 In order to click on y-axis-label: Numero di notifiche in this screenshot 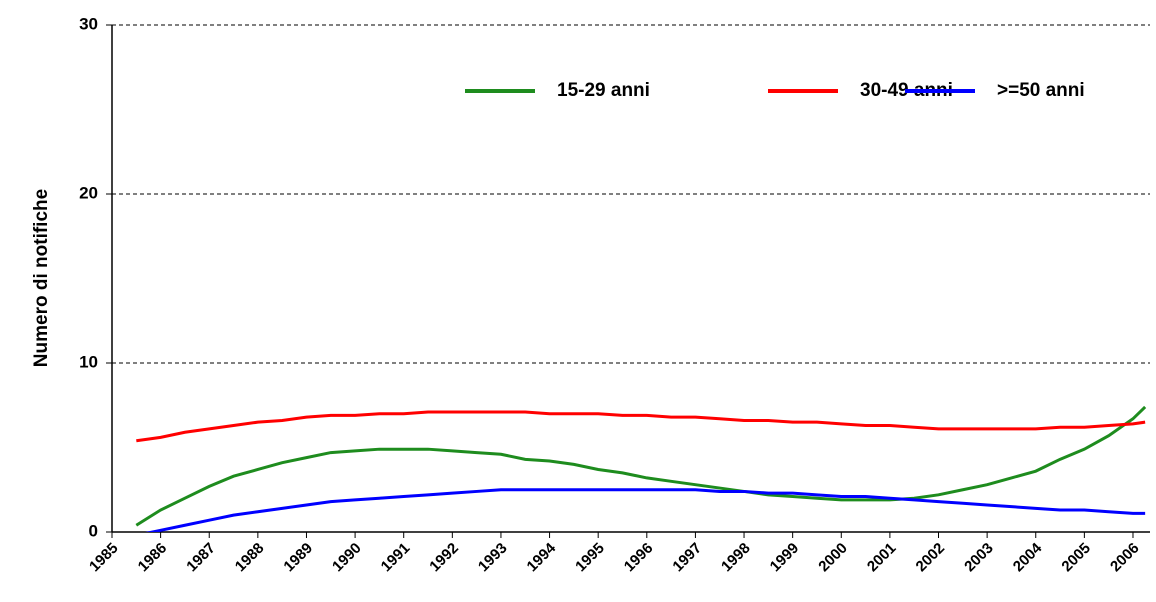, I will do `click(41, 278)`.